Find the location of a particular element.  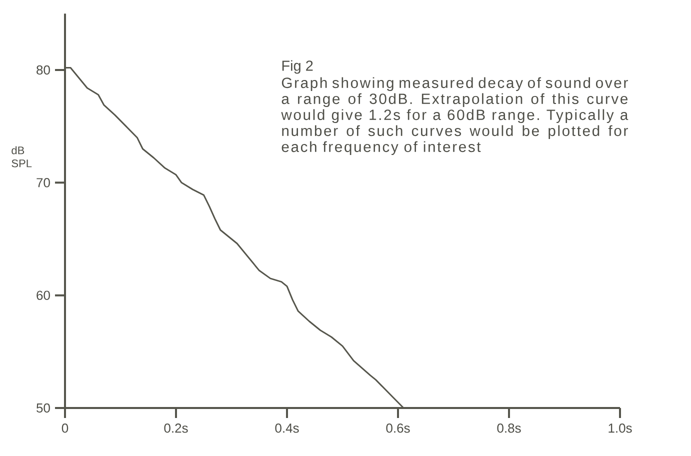

y-tick-label: 60 is located at coordinates (43, 295).